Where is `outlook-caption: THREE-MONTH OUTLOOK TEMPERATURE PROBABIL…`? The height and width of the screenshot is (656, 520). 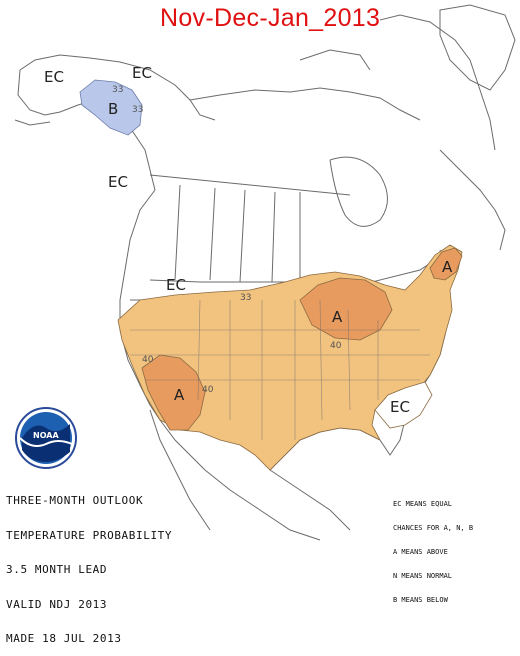
outlook-caption: THREE-MONTH OUTLOOK TEMPERATURE PROBABIL… is located at coordinates (89, 564).